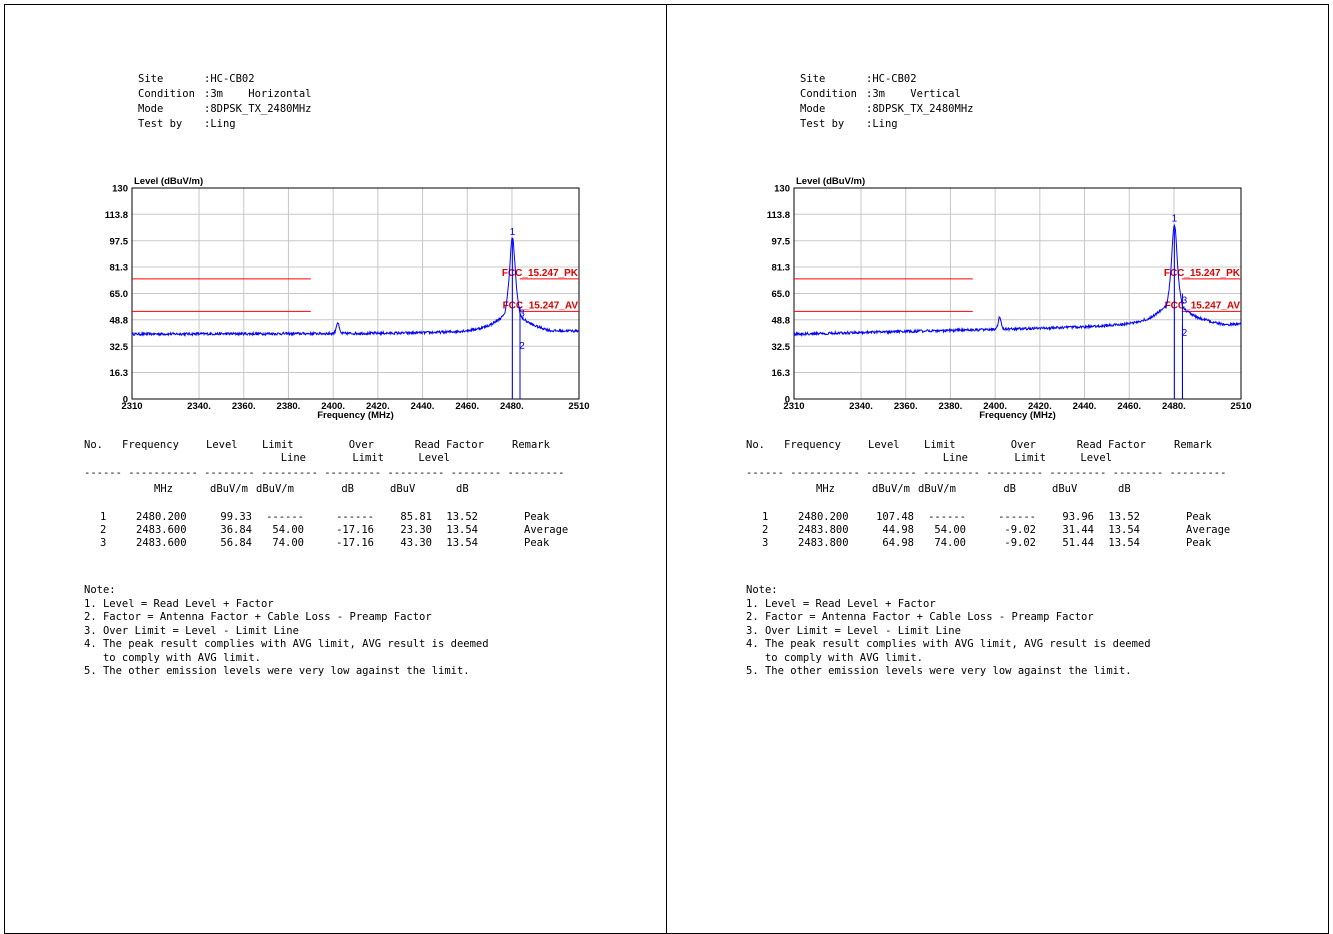  I want to click on condition-value: :3m Vertical, so click(913, 94).